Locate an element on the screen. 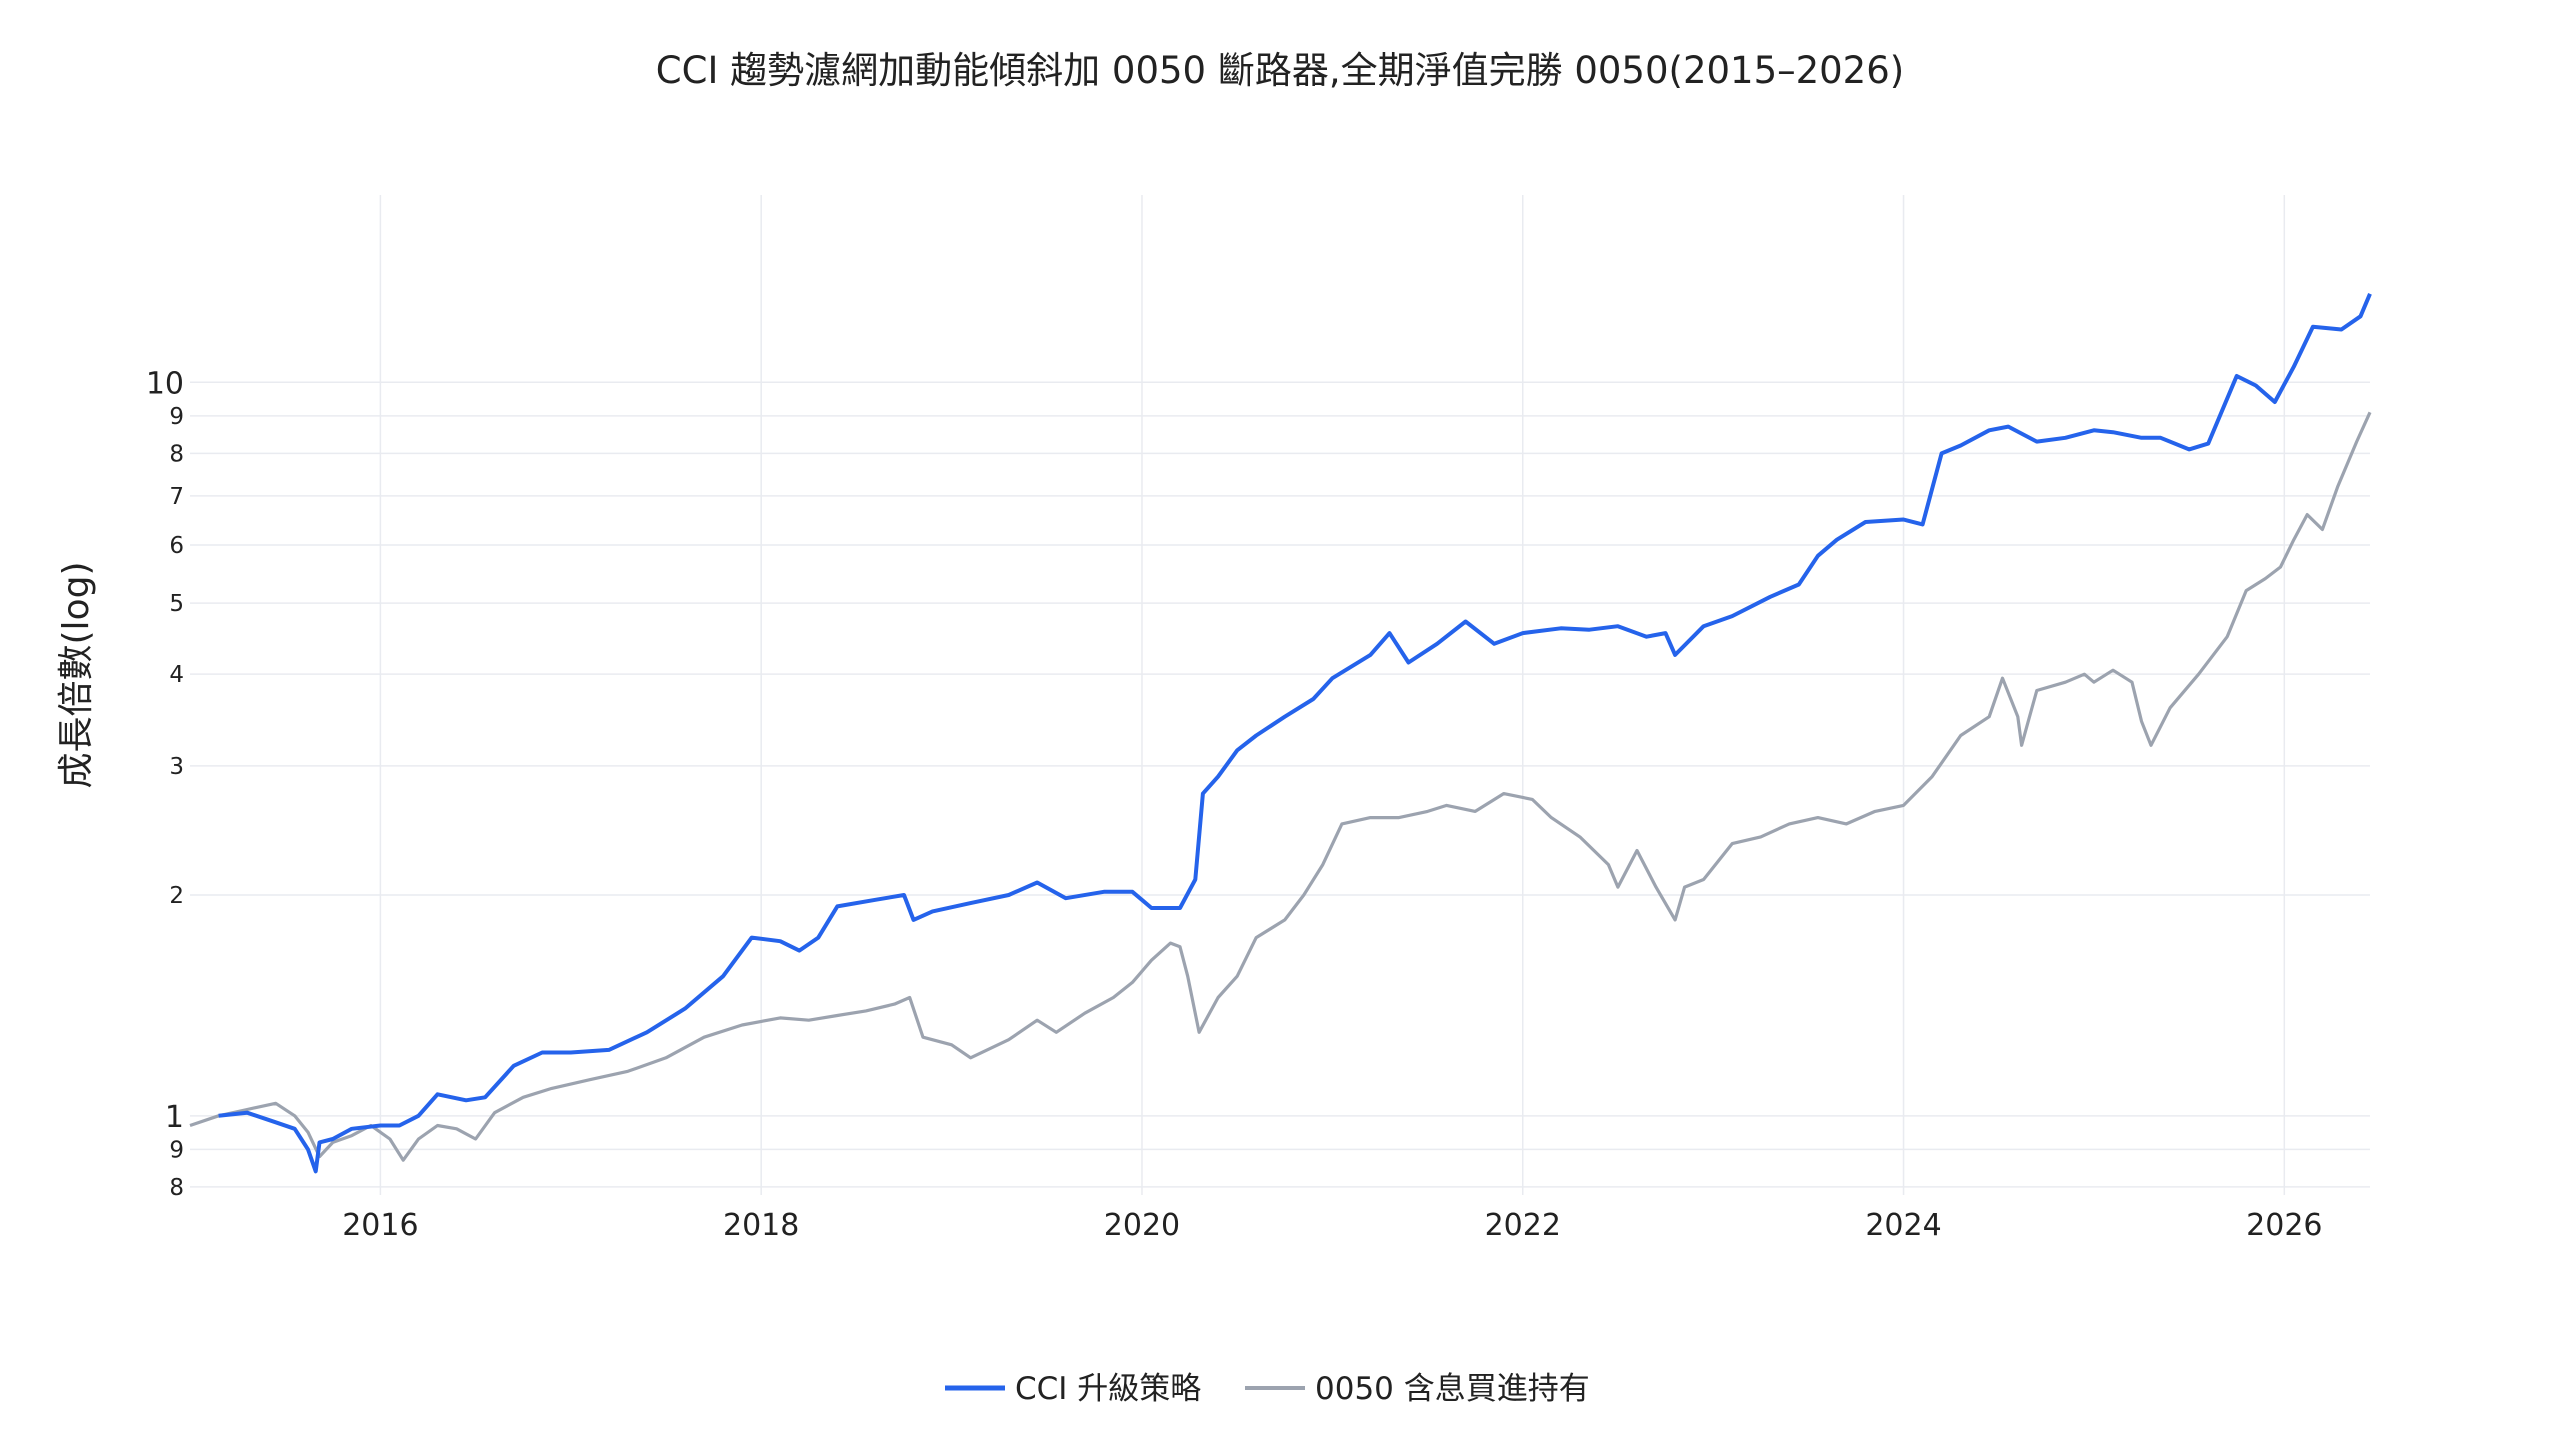 The width and height of the screenshot is (2560, 1440). y-tick-label: 2 is located at coordinates (176, 896).